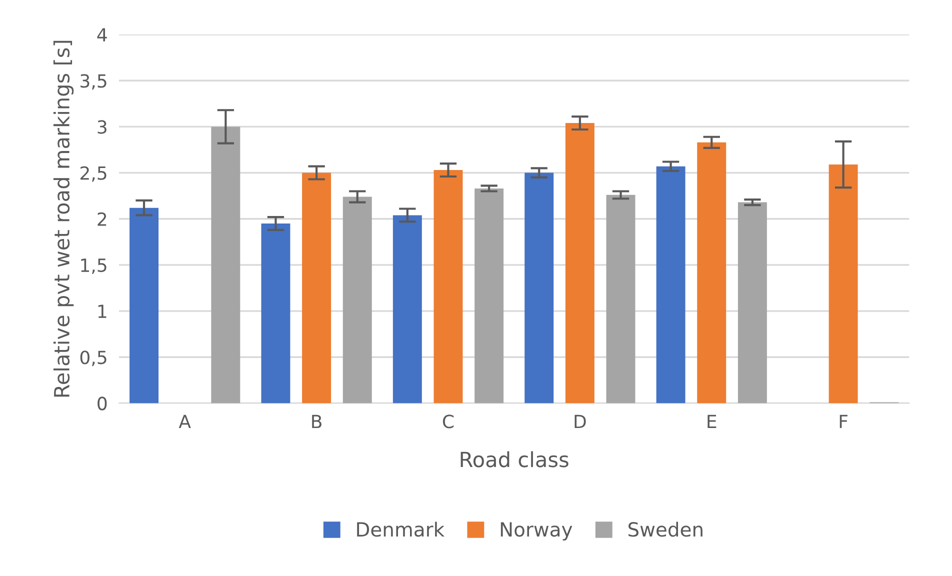 The height and width of the screenshot is (576, 952). I want to click on y-tick-label: 0,5, so click(93, 358).